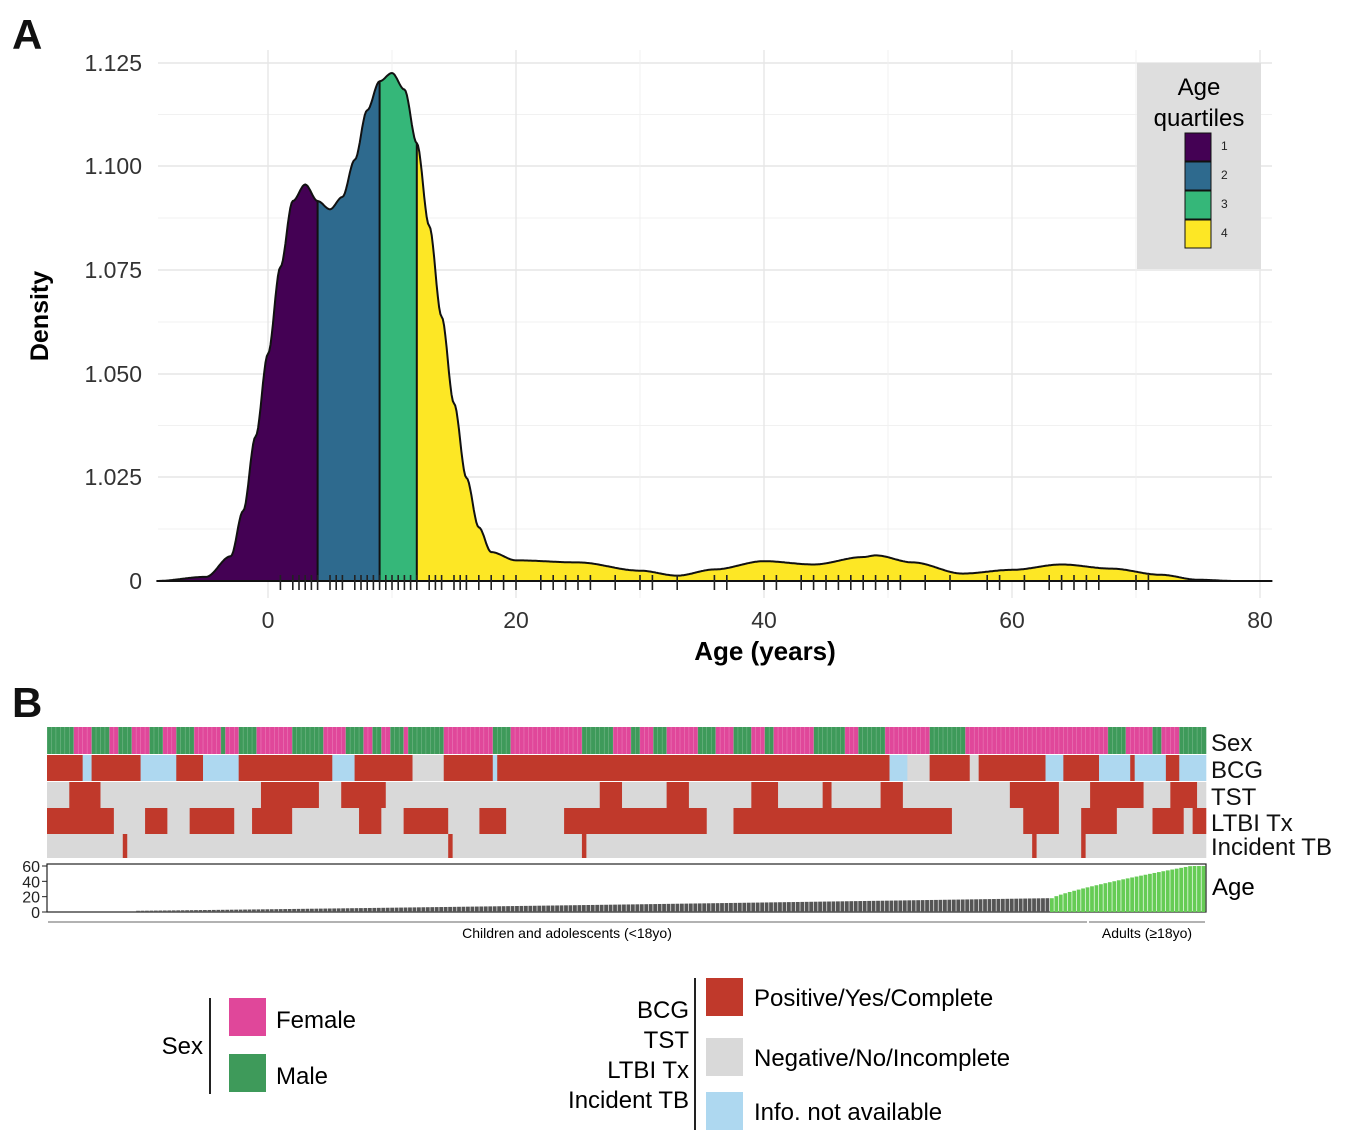 The image size is (1361, 1130). Describe the element at coordinates (35, 913) in the screenshot. I see `age-axis-label: 0` at that location.